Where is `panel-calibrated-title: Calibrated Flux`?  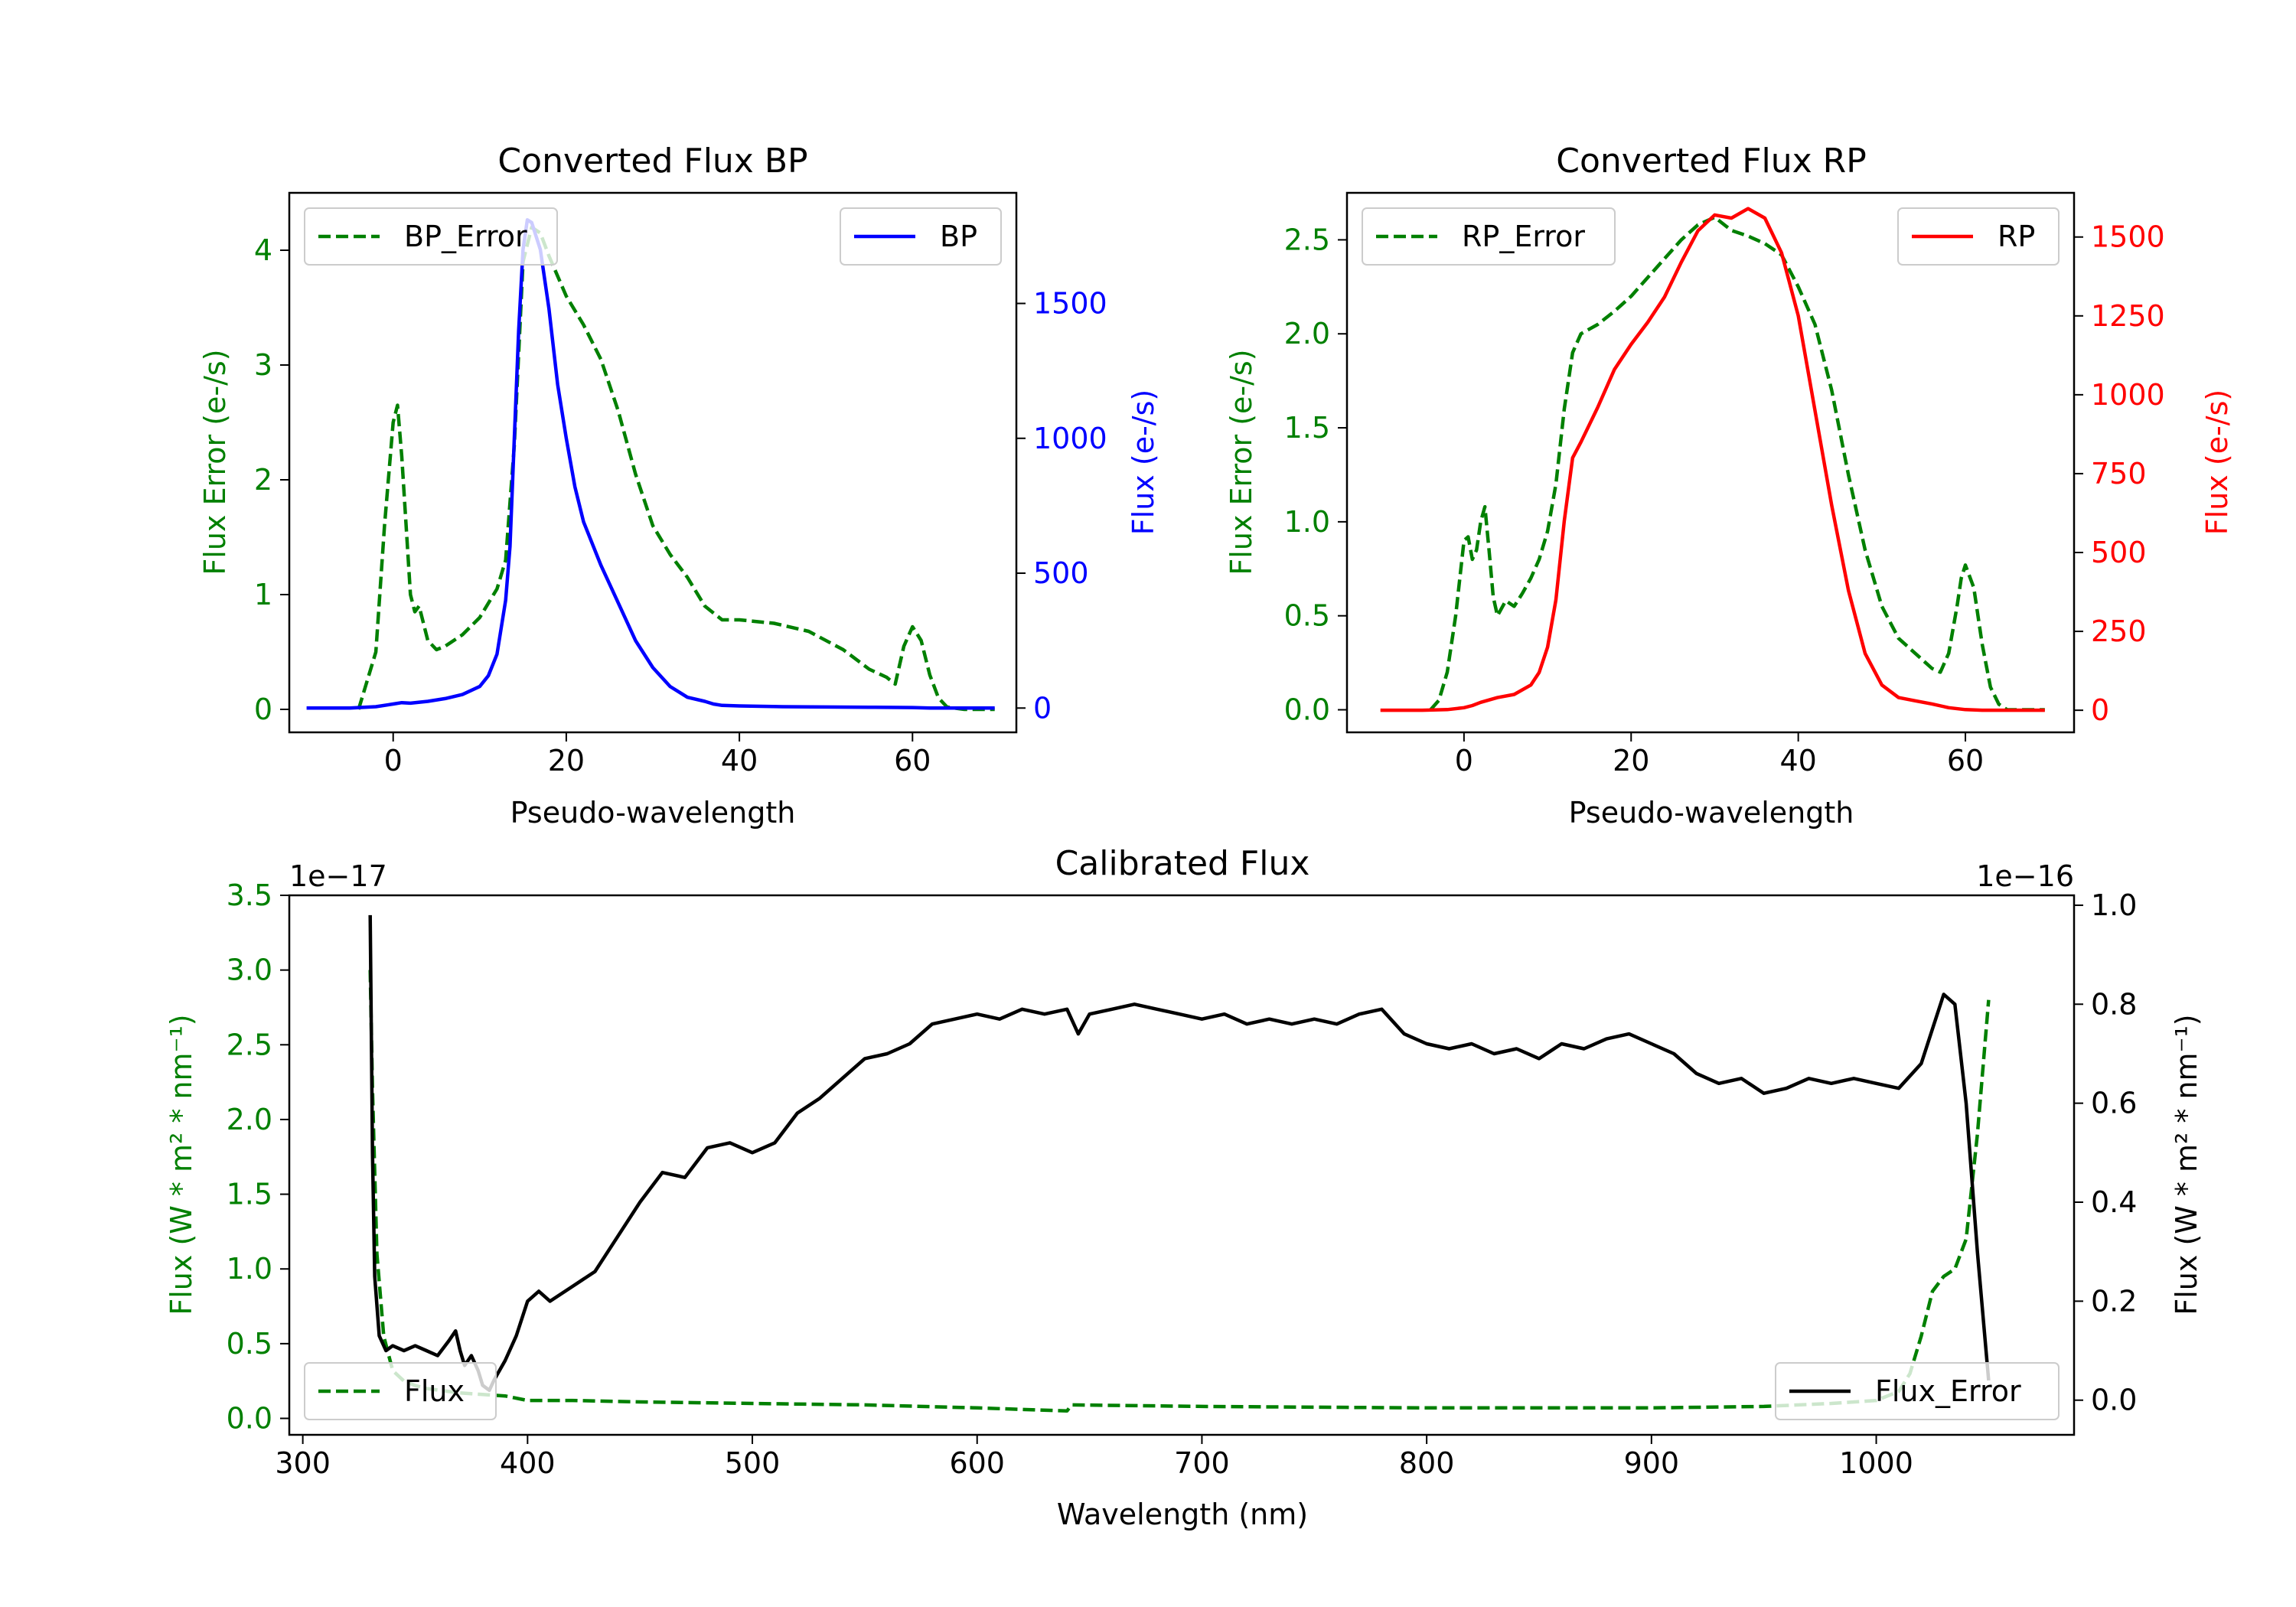
panel-calibrated-title: Calibrated Flux is located at coordinates (1182, 864).